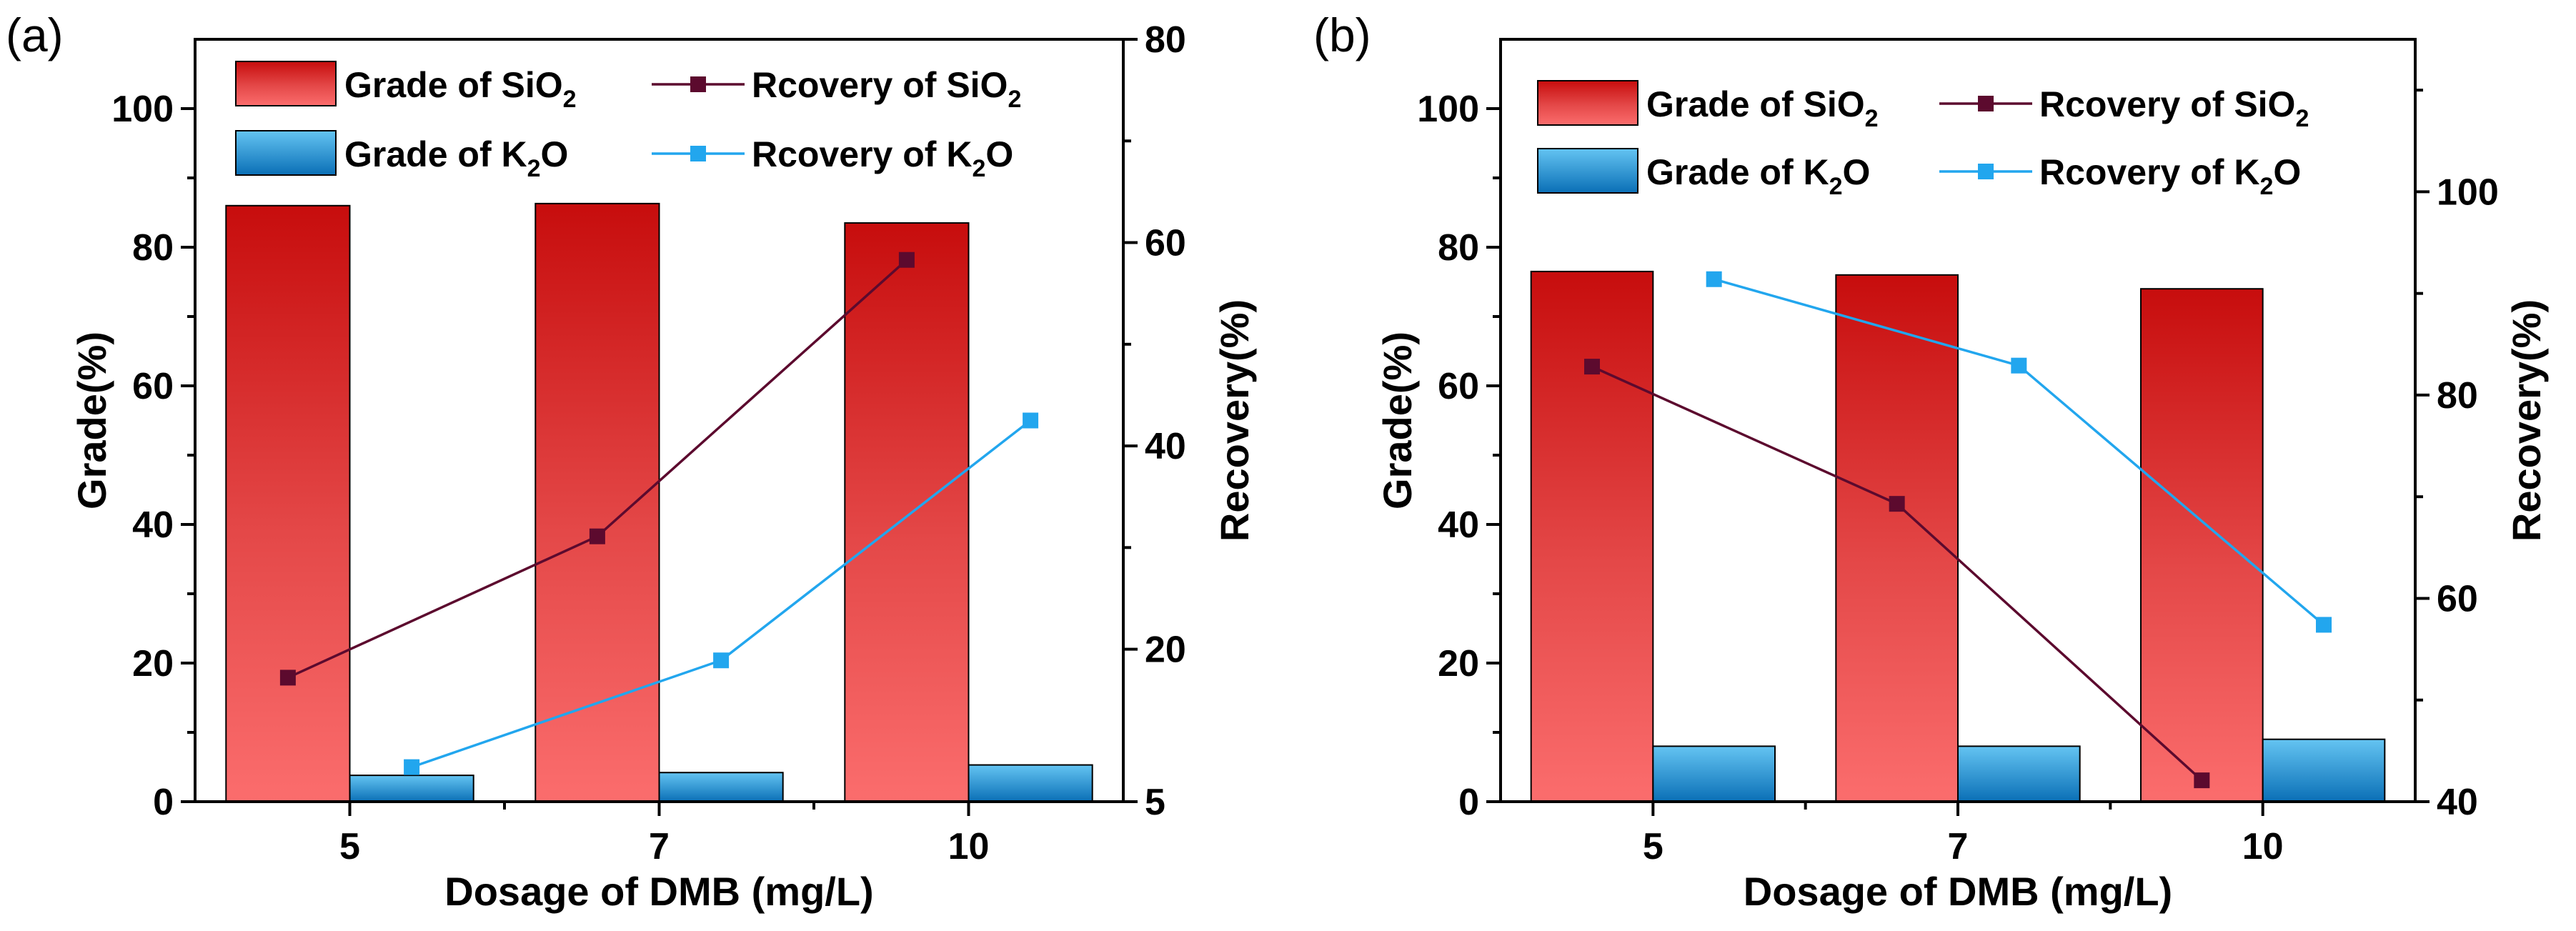  Describe the element at coordinates (2468, 192) in the screenshot. I see `y2-tick-label: 100` at that location.